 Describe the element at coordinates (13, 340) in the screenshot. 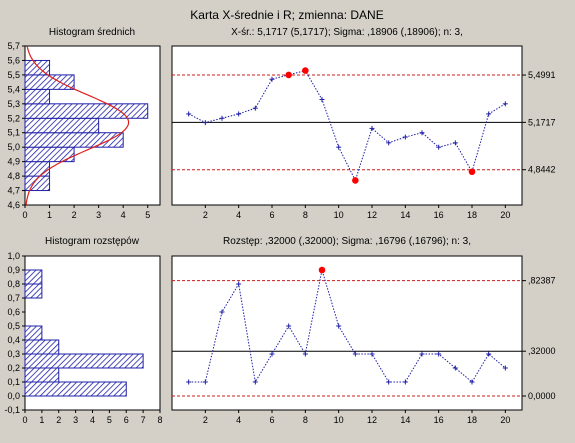

I see `y-tick-label: 0,4` at that location.